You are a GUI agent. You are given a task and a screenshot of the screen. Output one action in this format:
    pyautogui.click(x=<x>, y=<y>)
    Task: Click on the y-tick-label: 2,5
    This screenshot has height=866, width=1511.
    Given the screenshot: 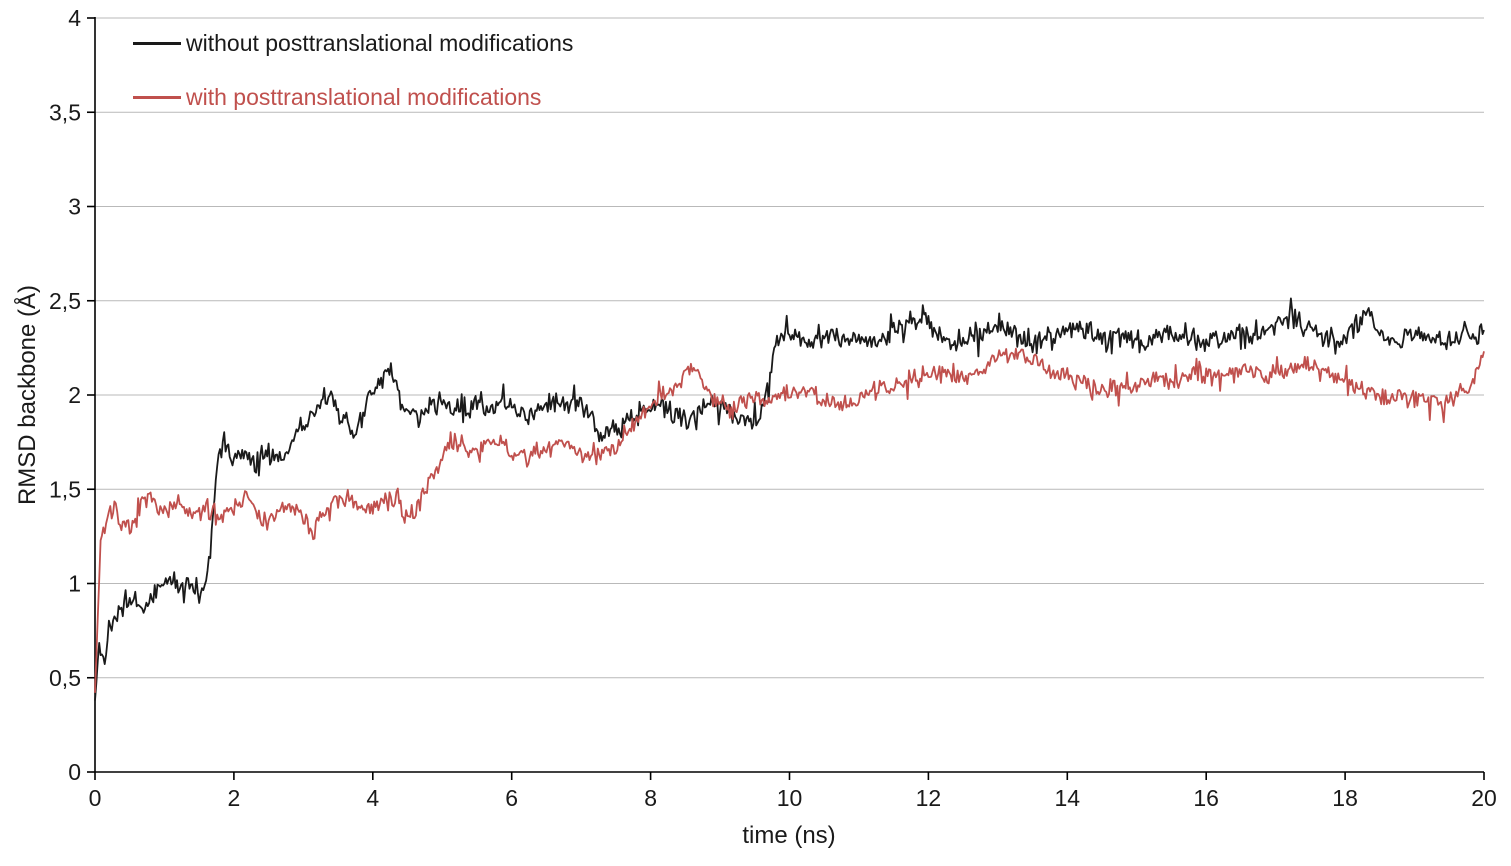 What is the action you would take?
    pyautogui.click(x=65, y=301)
    